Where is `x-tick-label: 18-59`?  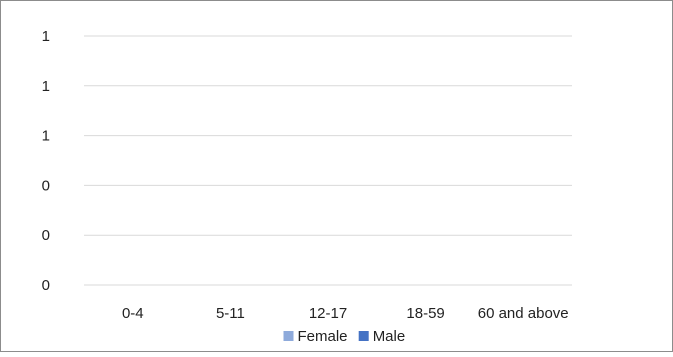
x-tick-label: 18-59 is located at coordinates (425, 313).